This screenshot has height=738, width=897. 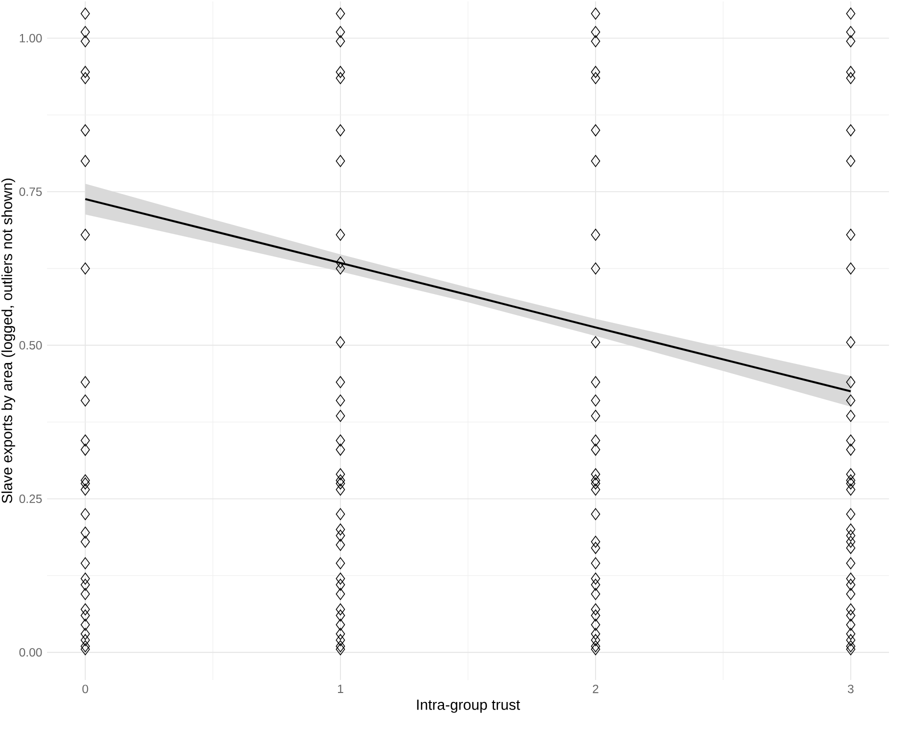 What do you see at coordinates (30, 191) in the screenshot?
I see `y-tick-label: 0.75` at bounding box center [30, 191].